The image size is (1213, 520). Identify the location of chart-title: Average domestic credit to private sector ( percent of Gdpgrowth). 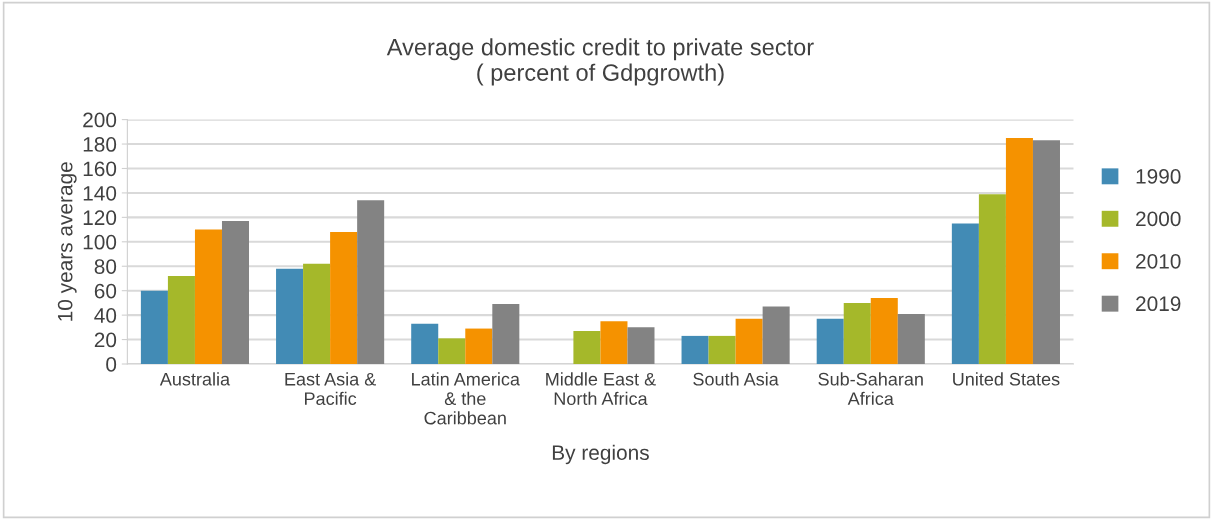
(600, 62).